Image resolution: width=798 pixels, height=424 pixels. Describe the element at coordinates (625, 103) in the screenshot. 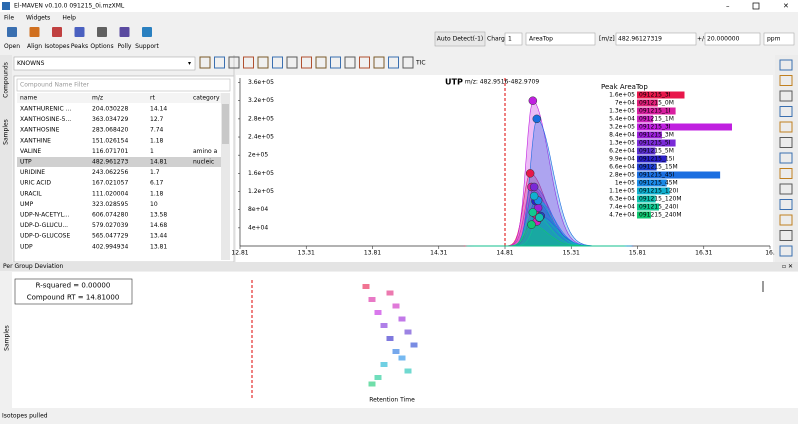

I see `legend-value: 7e+04` at that location.